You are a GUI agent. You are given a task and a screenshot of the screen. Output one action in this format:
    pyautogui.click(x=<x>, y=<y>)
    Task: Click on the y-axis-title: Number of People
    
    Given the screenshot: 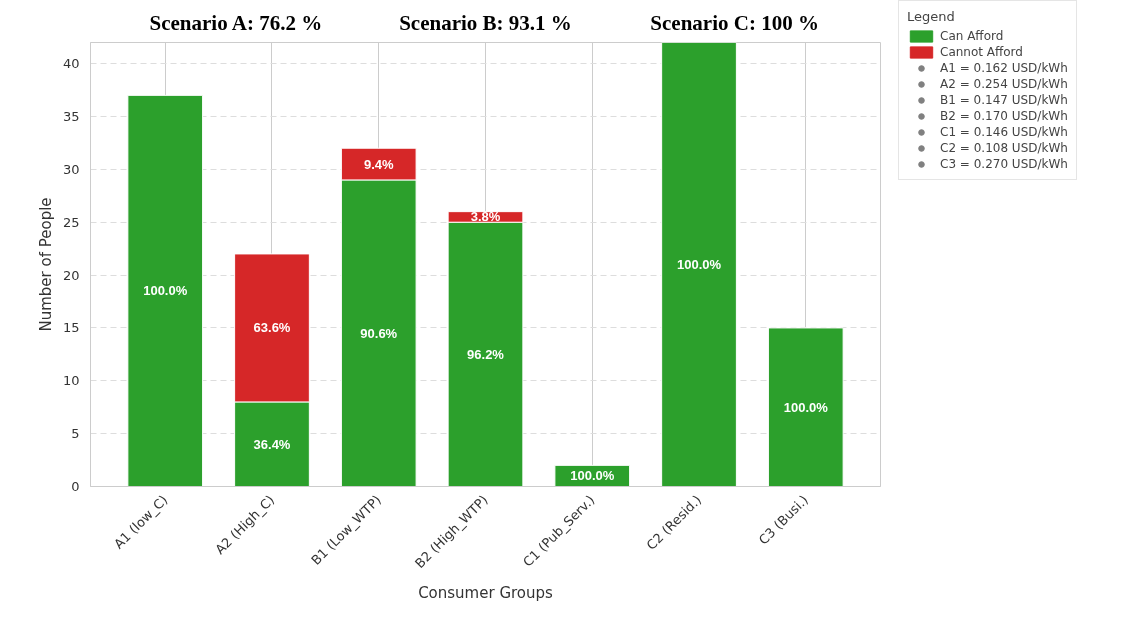 What is the action you would take?
    pyautogui.click(x=45, y=264)
    